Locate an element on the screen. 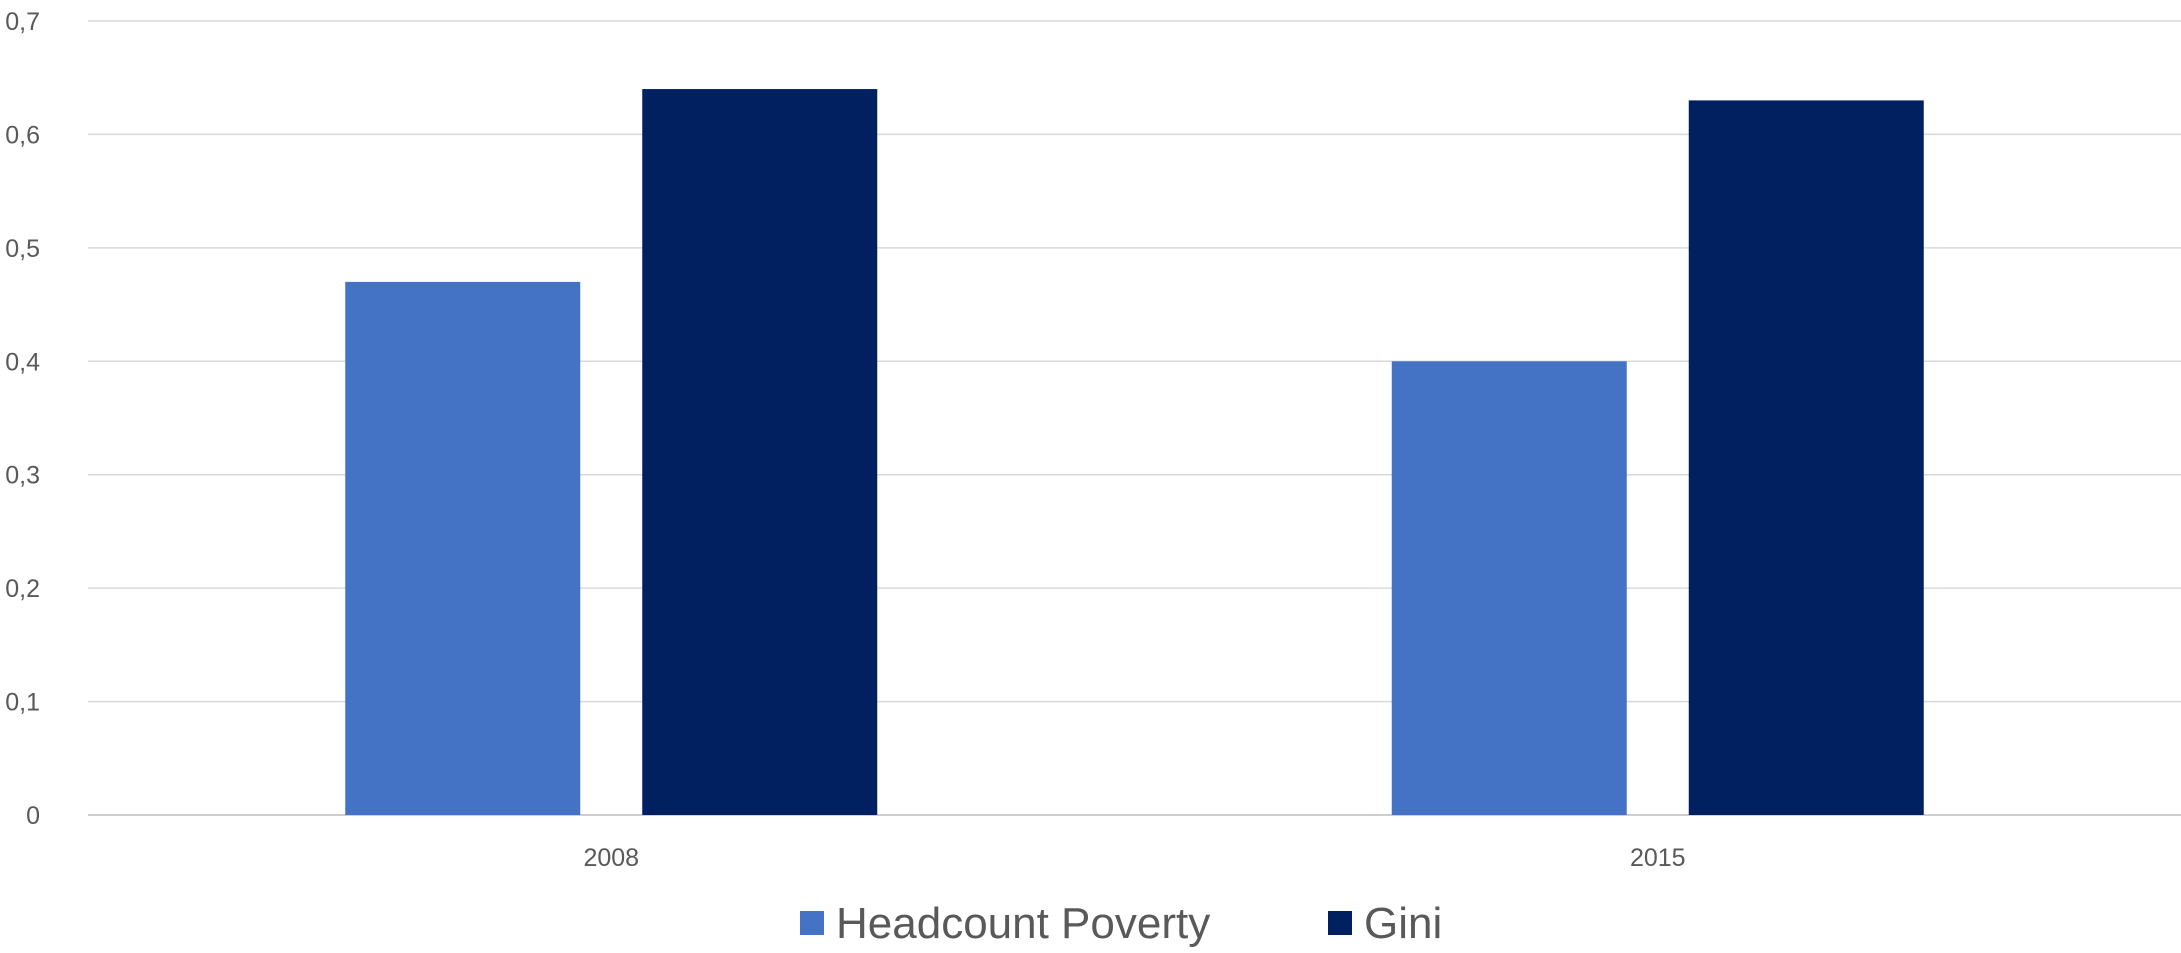 The height and width of the screenshot is (953, 2181). bar-headcount-poverty-2015 is located at coordinates (1509, 588).